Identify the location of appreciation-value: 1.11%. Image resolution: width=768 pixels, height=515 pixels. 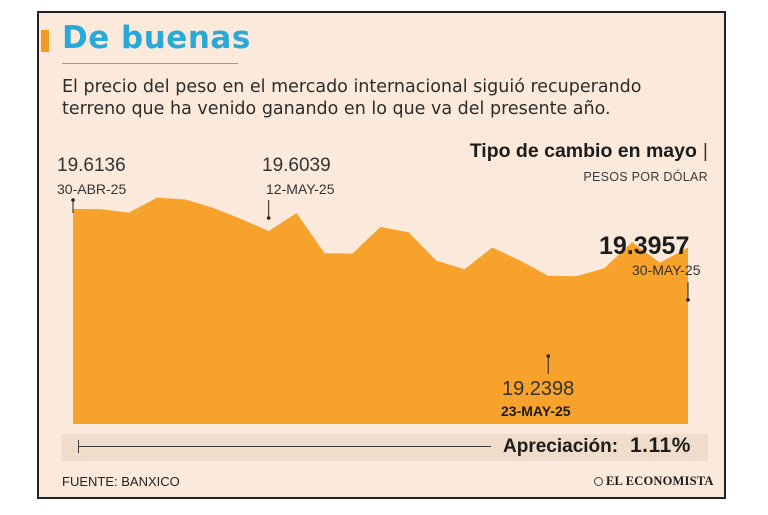
(660, 445).